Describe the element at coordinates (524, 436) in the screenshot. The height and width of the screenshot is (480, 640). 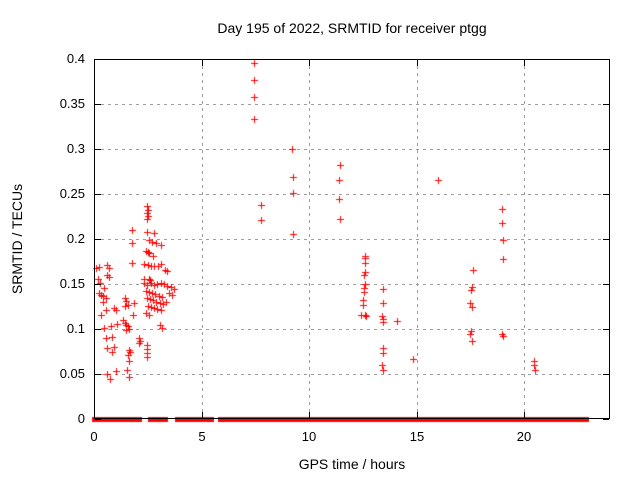
I see `x-tick-label: 20` at that location.